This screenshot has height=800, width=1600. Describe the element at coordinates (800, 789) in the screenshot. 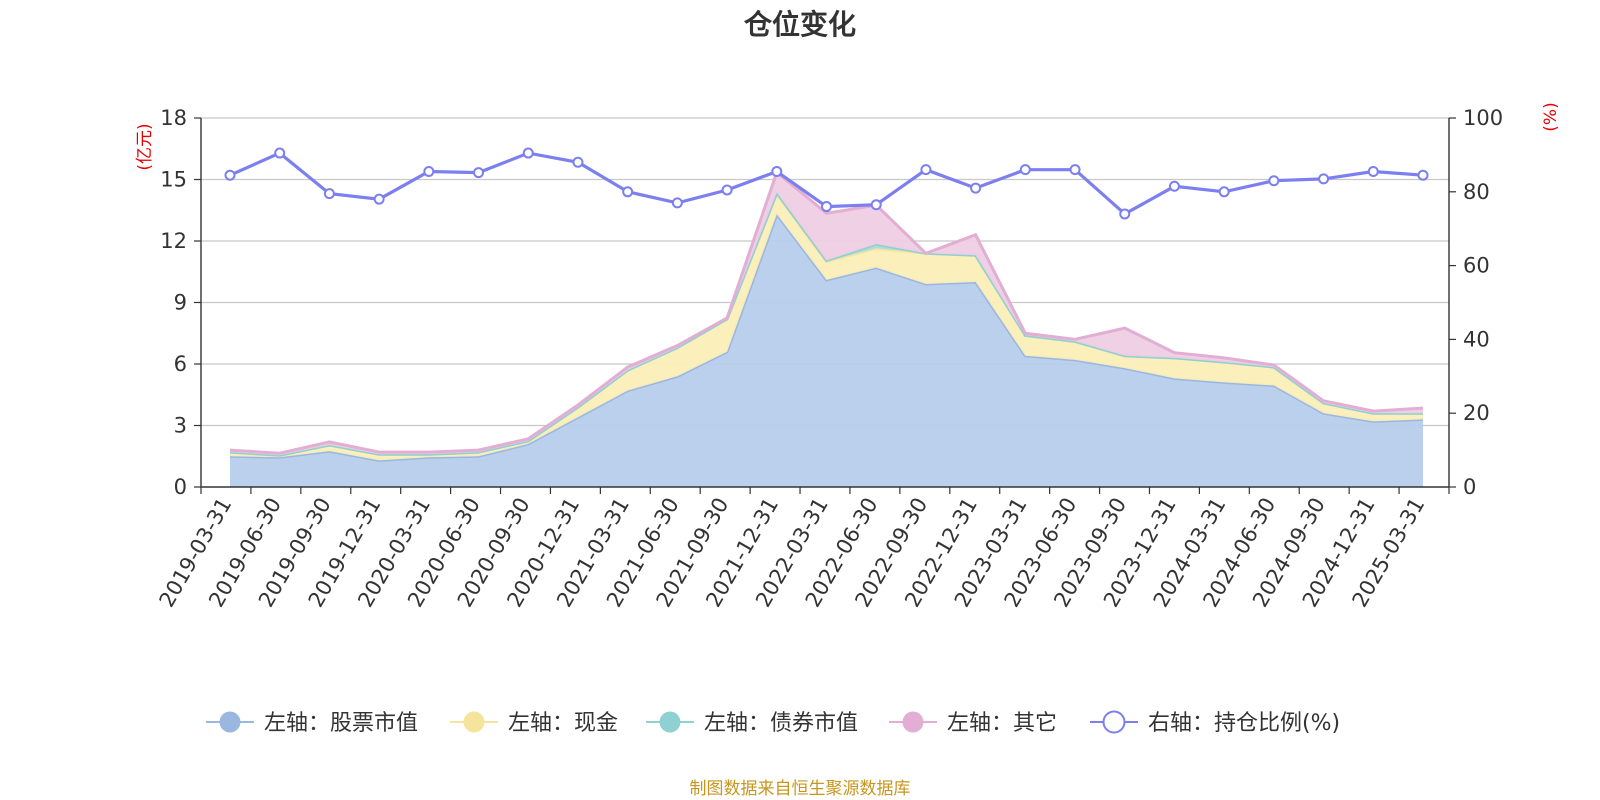

I see `data-source-note: 制图数据来自恒生聚源数据库` at that location.